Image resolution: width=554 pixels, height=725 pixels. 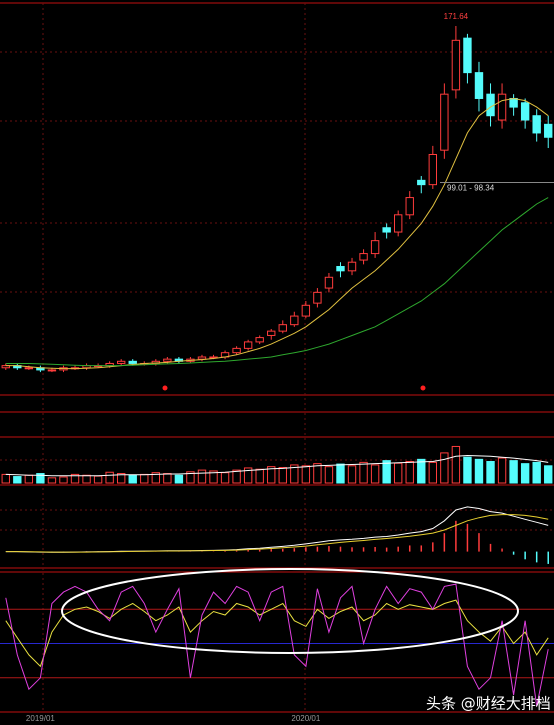 I want to click on high-label: 171.64, so click(x=456, y=16).